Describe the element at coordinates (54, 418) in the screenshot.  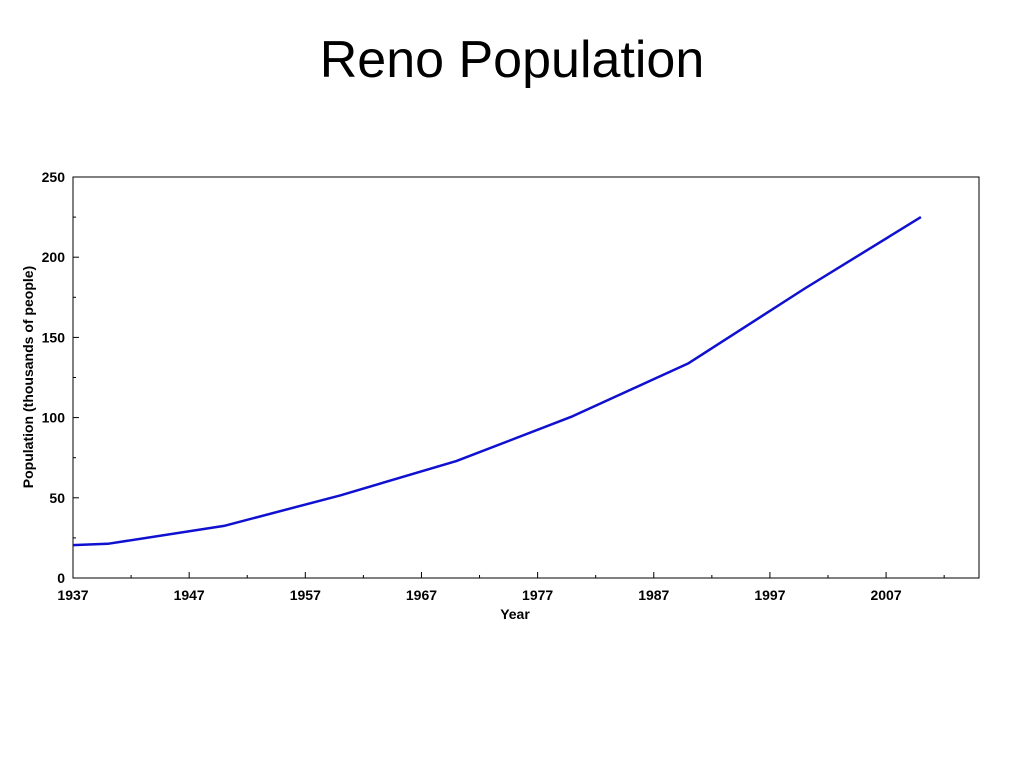
I see `y-tick-label: 100` at that location.